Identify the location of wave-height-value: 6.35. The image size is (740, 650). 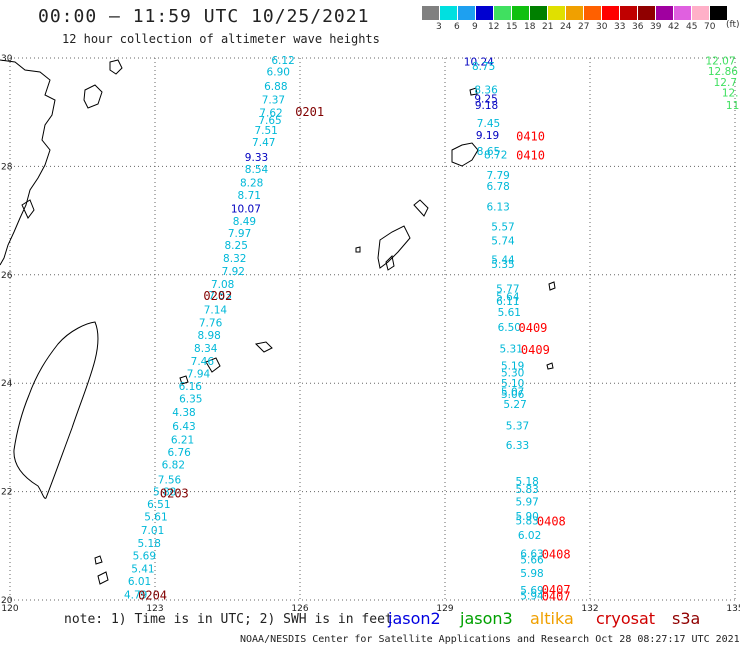
(190, 399).